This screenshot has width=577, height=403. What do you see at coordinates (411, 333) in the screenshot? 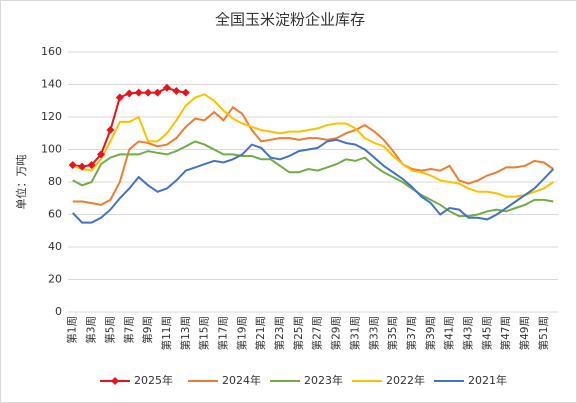
I see `x-tick-label: 第37周` at bounding box center [411, 333].